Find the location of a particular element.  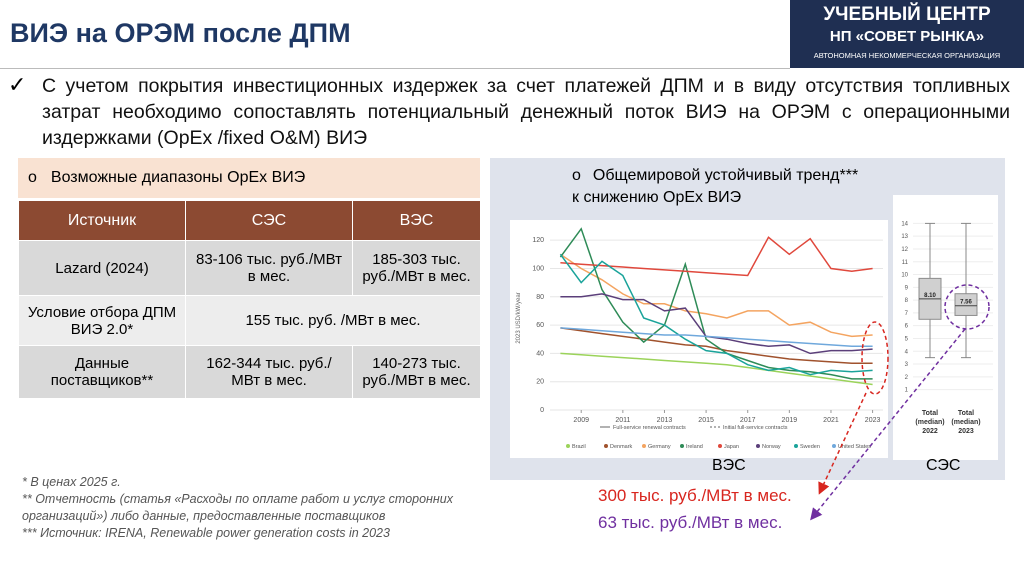

x-tick-label: 2009 is located at coordinates (581, 420).